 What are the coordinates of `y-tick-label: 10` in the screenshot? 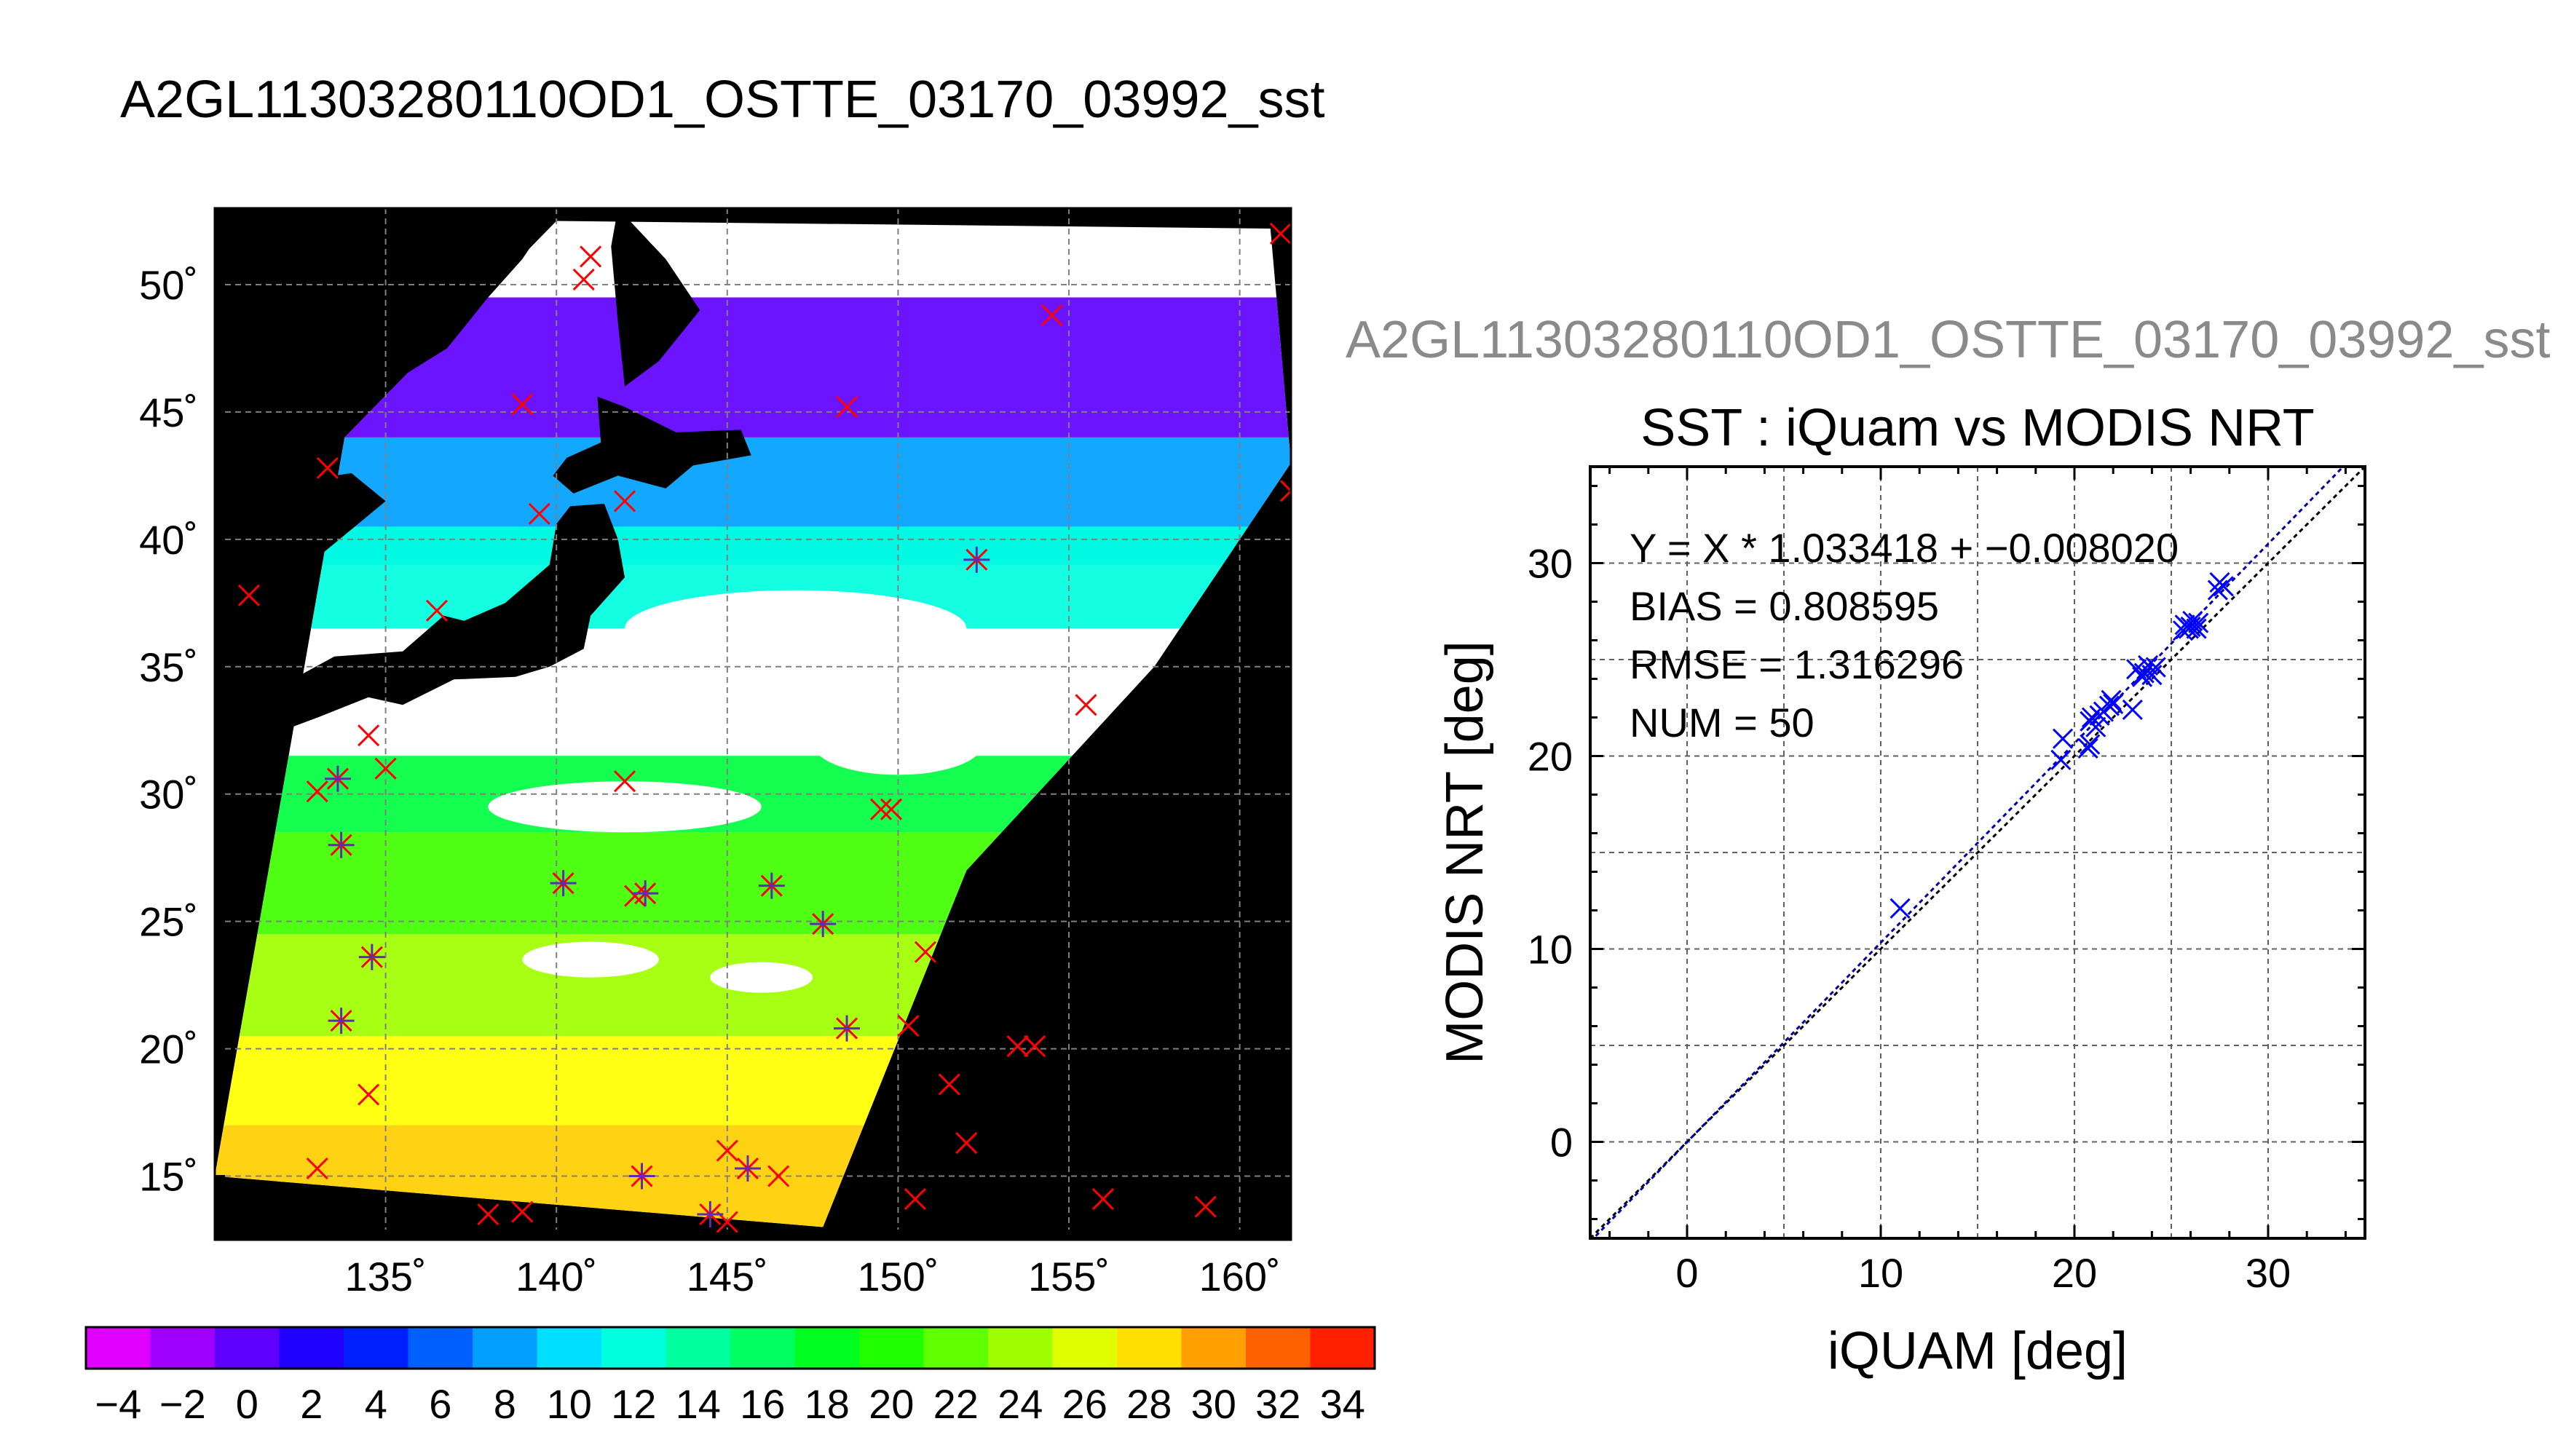 It's located at (1550, 950).